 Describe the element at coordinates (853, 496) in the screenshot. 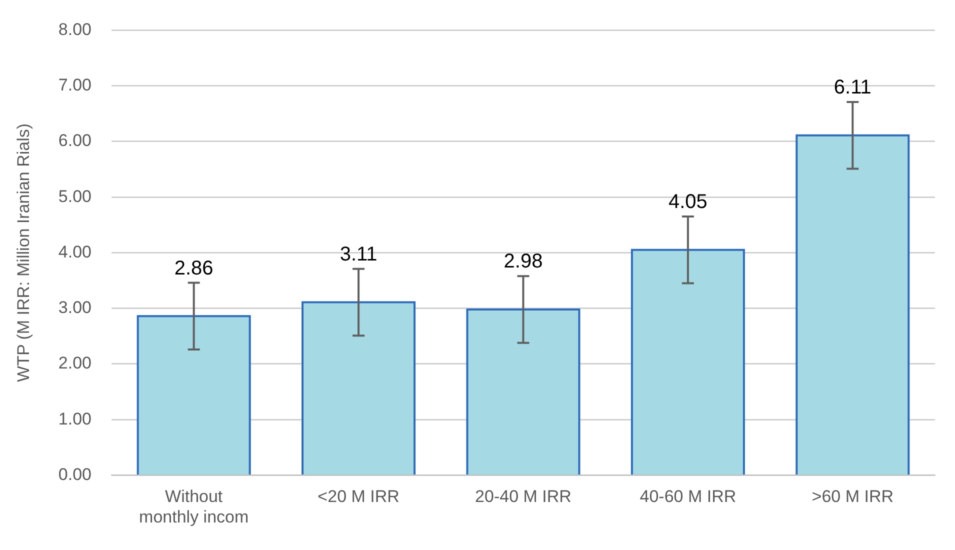

I see `x-tick-label: >60 M IRR` at that location.